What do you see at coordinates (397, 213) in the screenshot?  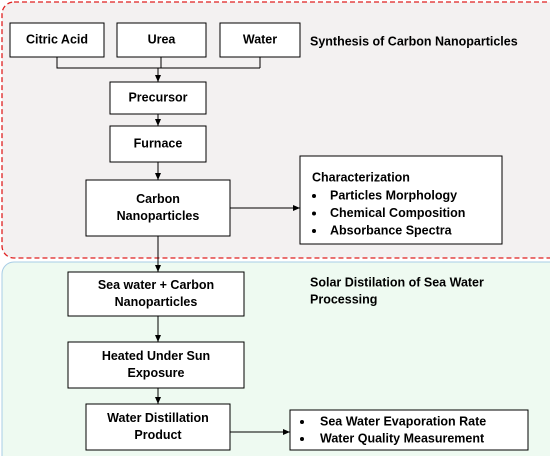 I see `characterization-item: Chemical Composition` at bounding box center [397, 213].